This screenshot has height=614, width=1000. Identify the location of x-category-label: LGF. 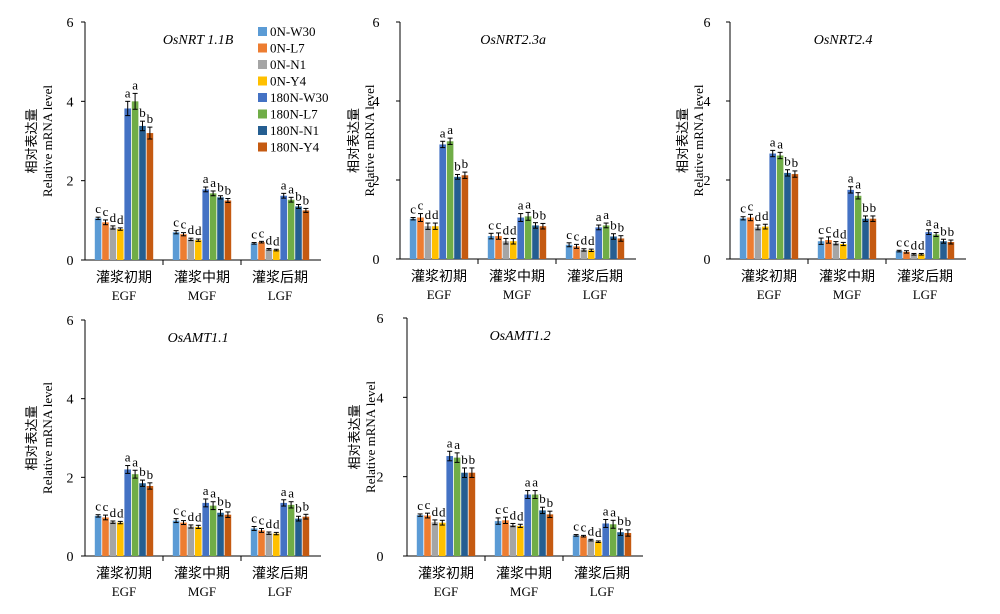
(602, 591).